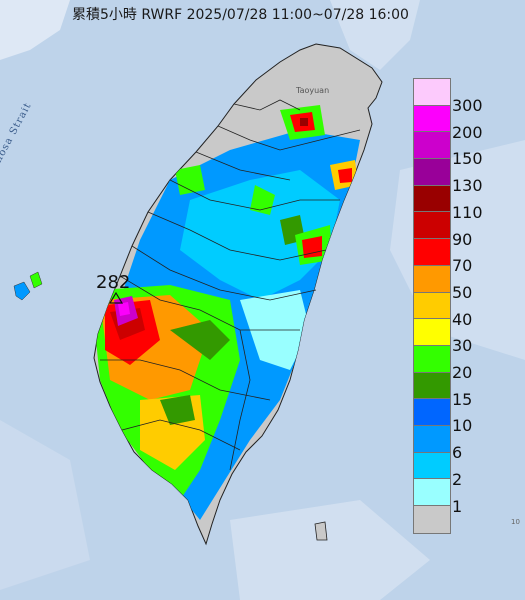 This screenshot has height=600, width=525. What do you see at coordinates (113, 282) in the screenshot?
I see `max-value-label: 282` at bounding box center [113, 282].